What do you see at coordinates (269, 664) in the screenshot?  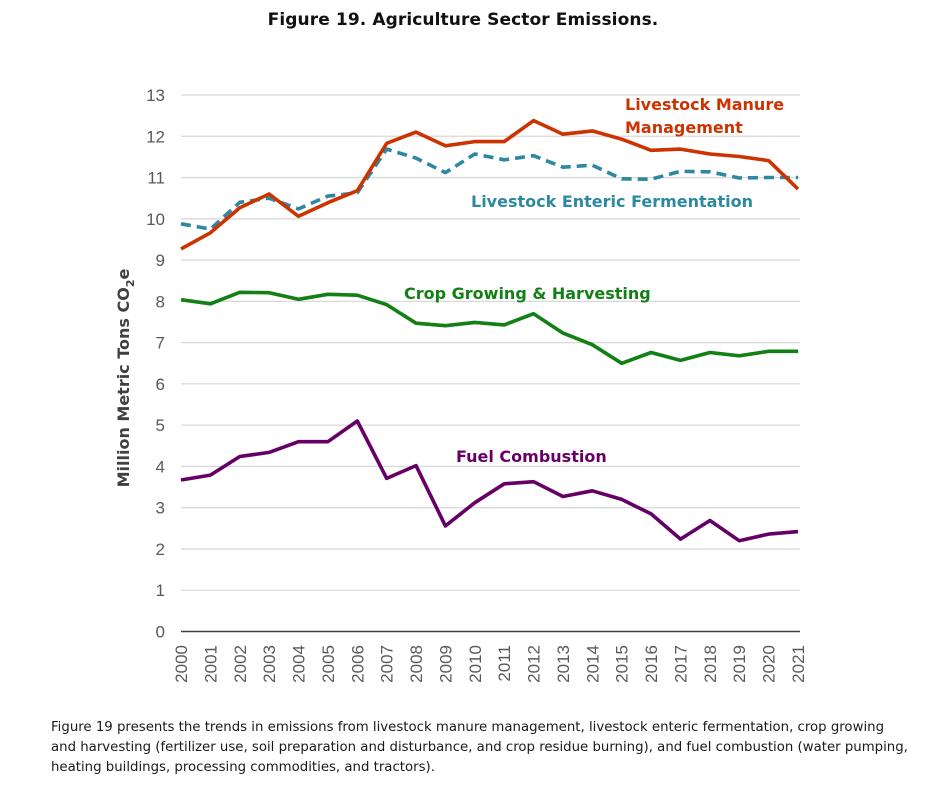 I see `x-tick-label: 2003` at bounding box center [269, 664].